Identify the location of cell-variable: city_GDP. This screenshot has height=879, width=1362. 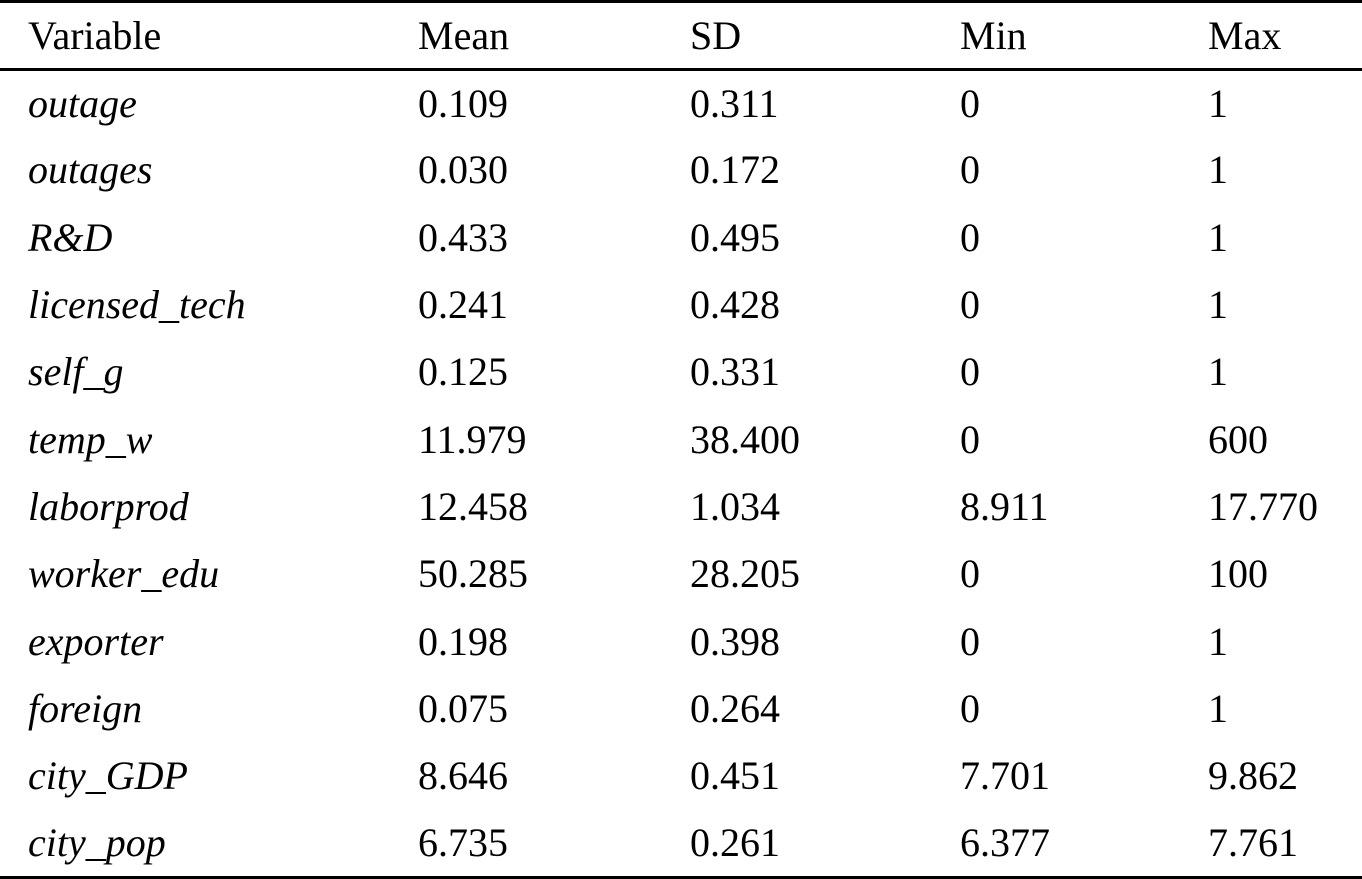
(108, 776).